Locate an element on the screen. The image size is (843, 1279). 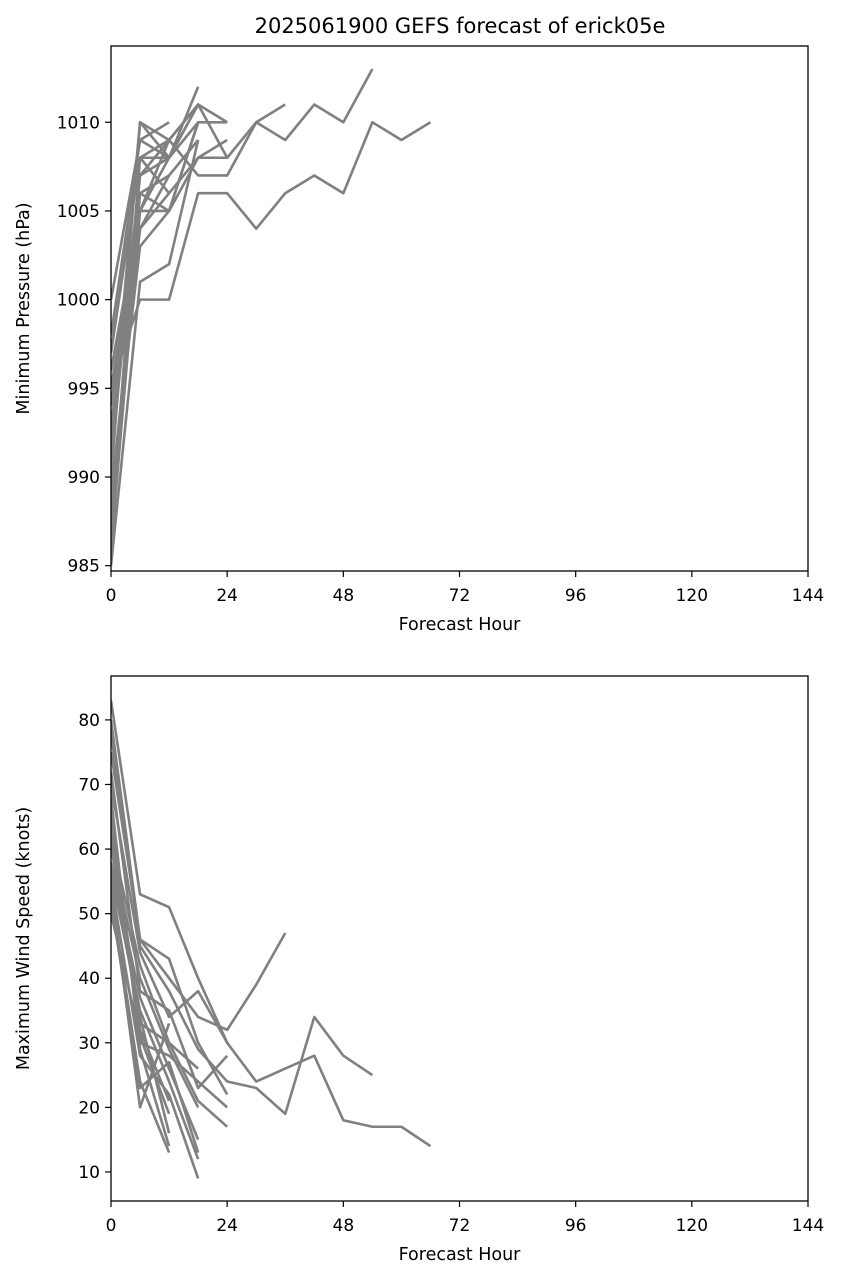
pressure-x-tick-label: 0 is located at coordinates (111, 596).